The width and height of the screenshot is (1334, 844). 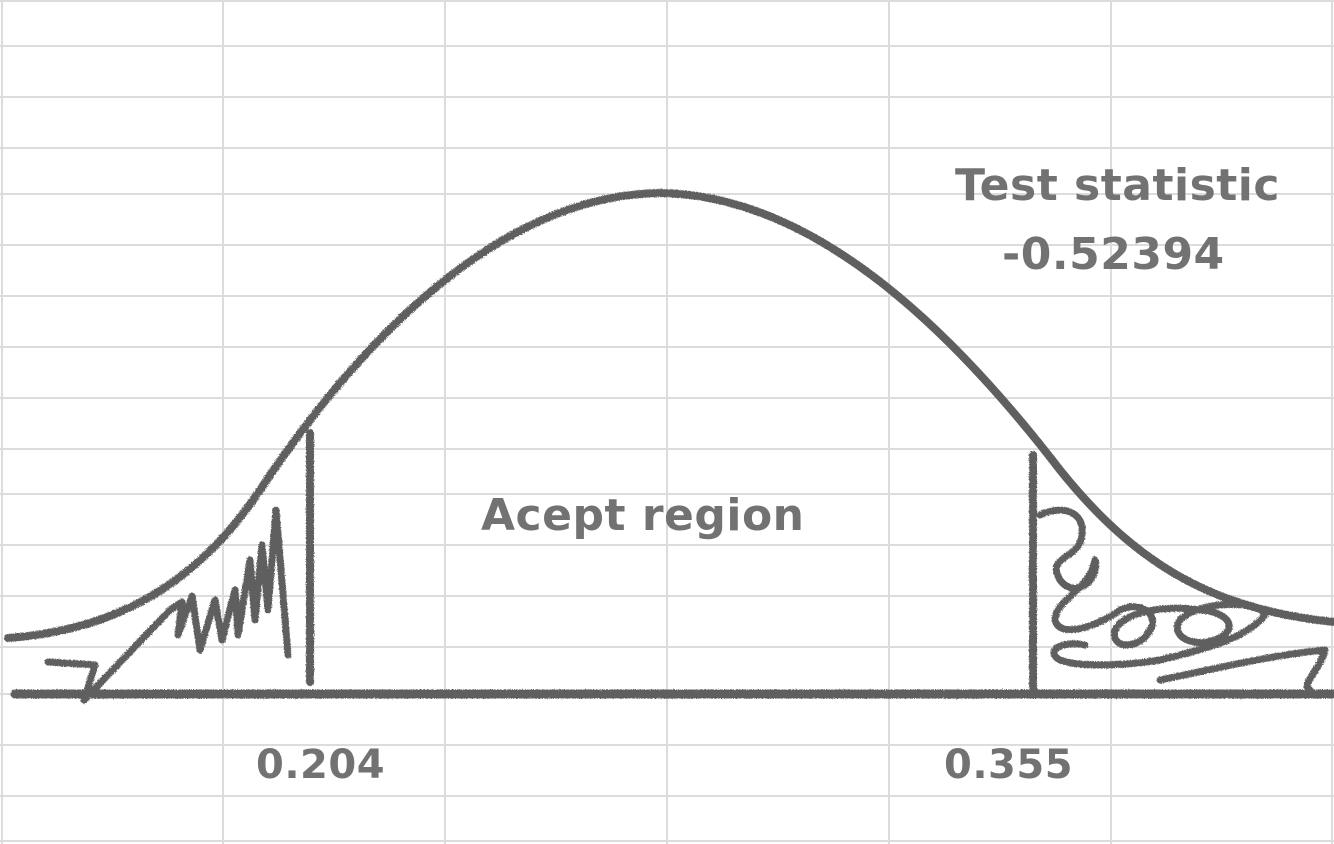 What do you see at coordinates (1117, 185) in the screenshot?
I see `test-statistic-title: Test statistic` at bounding box center [1117, 185].